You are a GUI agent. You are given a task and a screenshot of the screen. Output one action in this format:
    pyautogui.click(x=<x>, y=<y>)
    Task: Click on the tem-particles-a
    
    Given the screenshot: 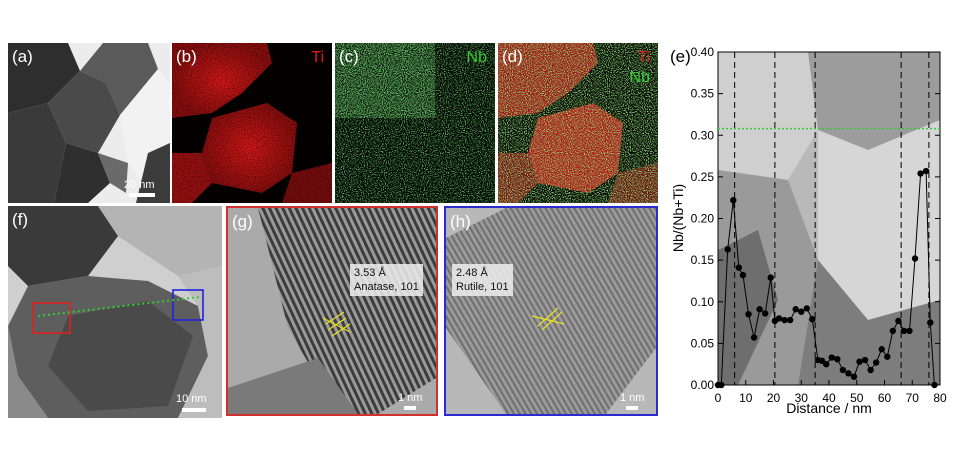 What is the action you would take?
    pyautogui.click(x=89, y=123)
    